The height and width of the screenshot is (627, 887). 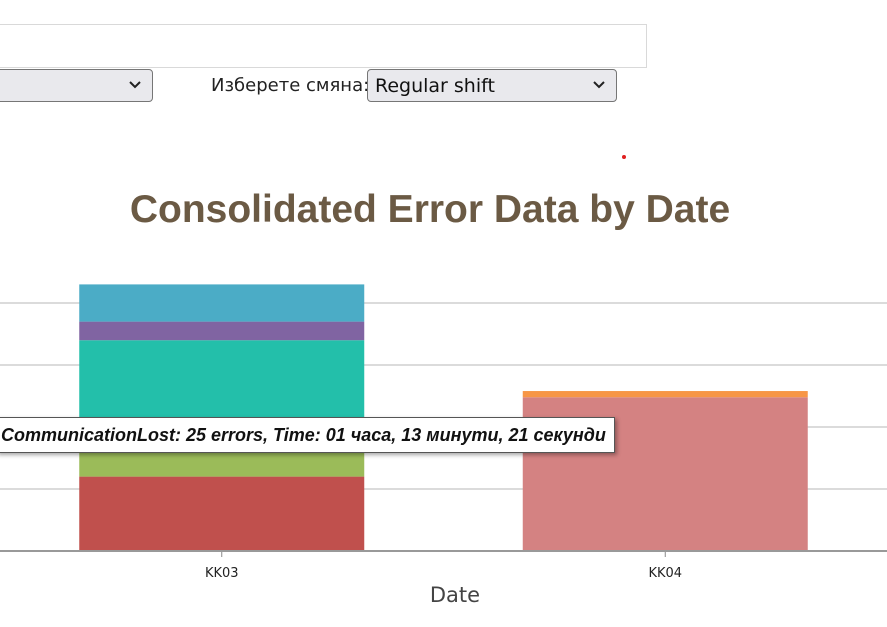 I want to click on red-dot-marker, so click(x=624, y=157).